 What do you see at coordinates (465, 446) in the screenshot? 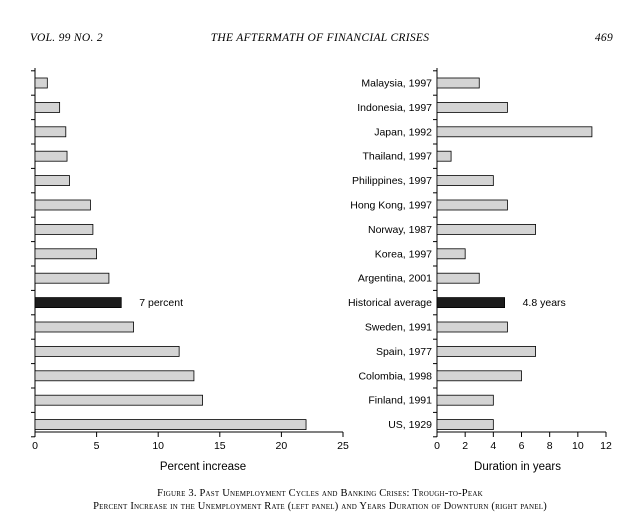
I see `right-x-tick-label: 2` at bounding box center [465, 446].